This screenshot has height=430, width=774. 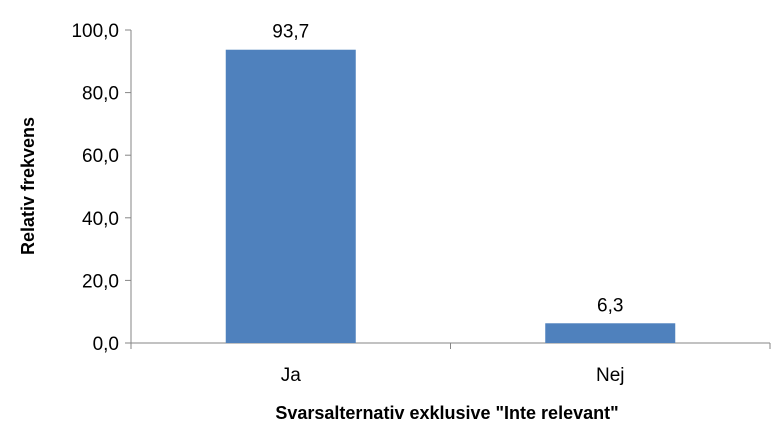 I want to click on bar-nej, so click(x=610, y=333).